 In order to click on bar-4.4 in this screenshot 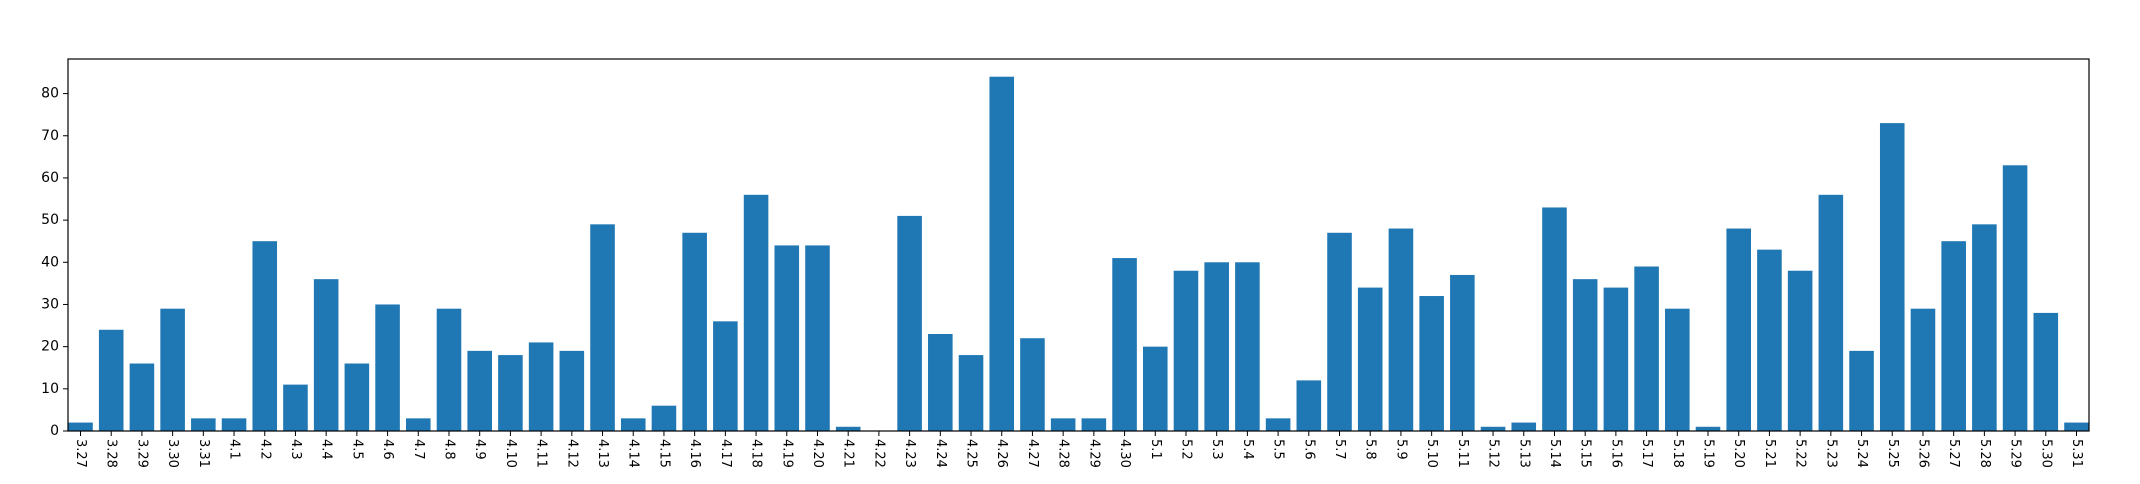, I will do `click(326, 355)`.